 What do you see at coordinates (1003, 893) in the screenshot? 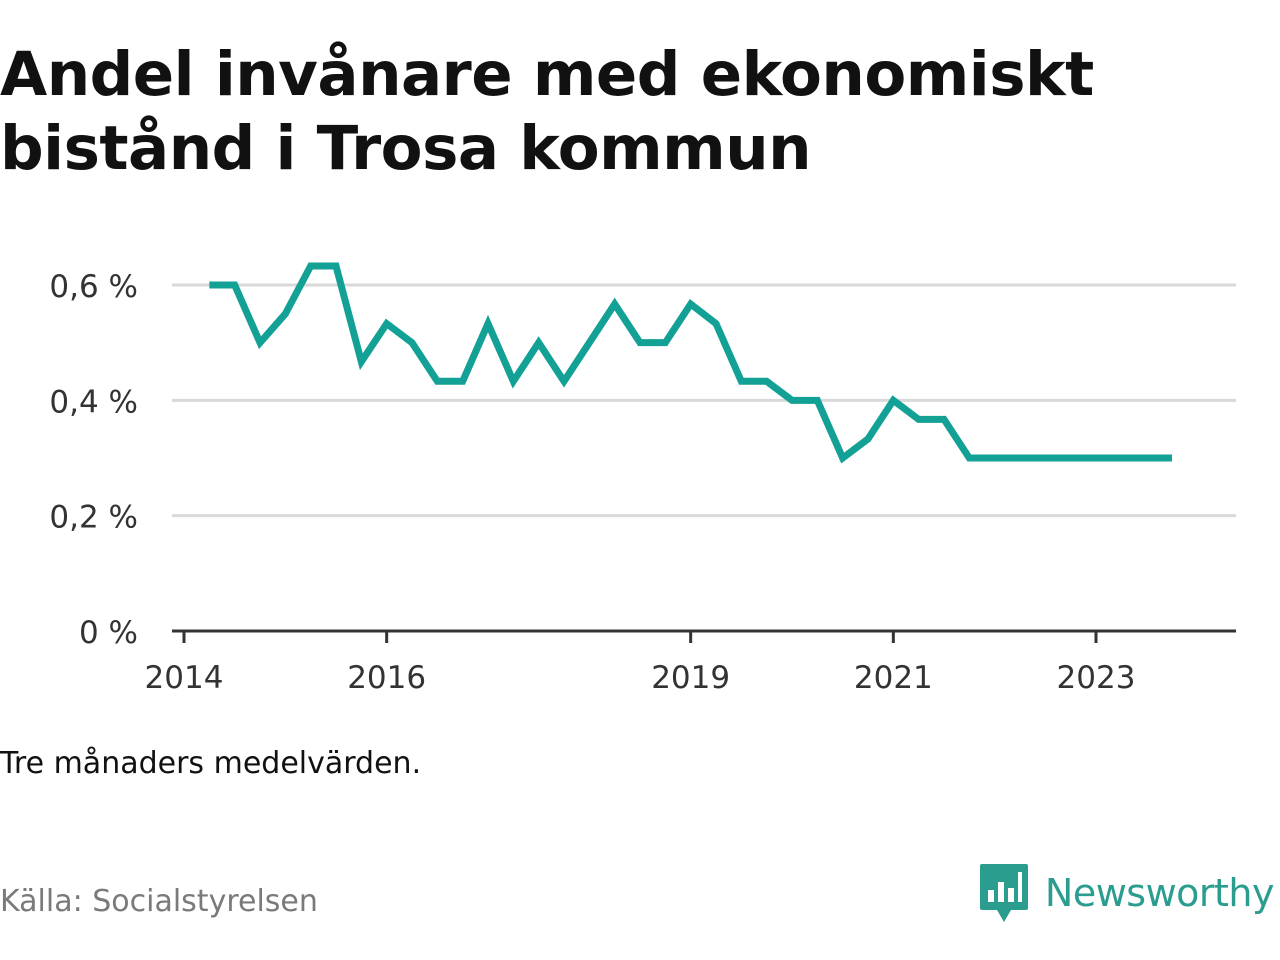
I see `bar-chart-speech-bubble-icon` at bounding box center [1003, 893].